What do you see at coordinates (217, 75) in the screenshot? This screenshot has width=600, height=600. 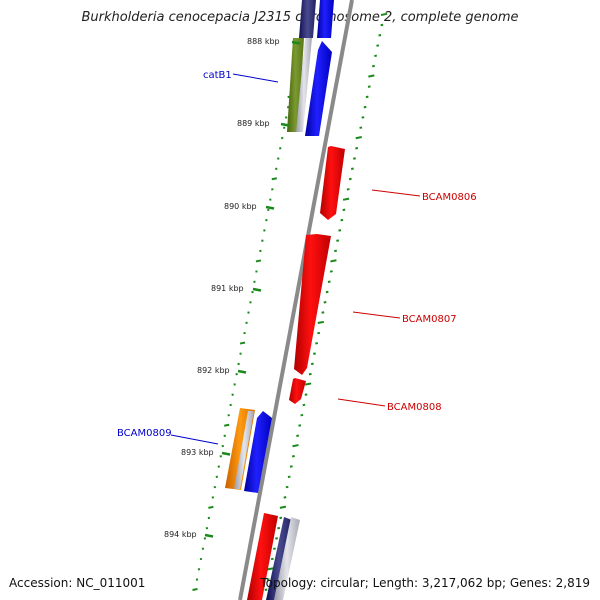 I see `gene-label-catB1: catB1` at bounding box center [217, 75].